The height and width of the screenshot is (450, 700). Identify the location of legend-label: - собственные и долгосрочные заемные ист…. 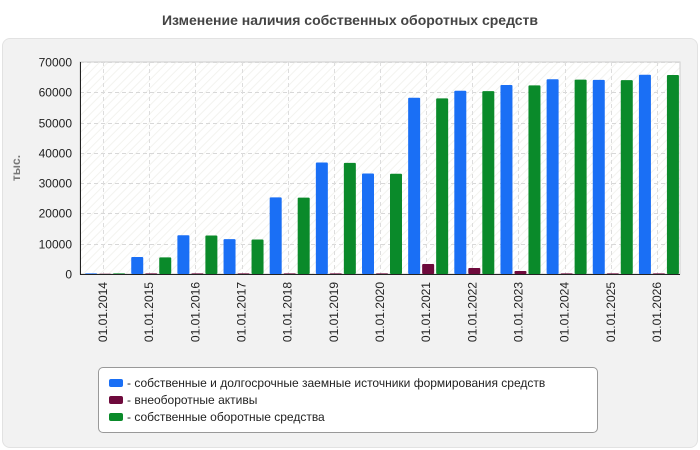
(336, 382).